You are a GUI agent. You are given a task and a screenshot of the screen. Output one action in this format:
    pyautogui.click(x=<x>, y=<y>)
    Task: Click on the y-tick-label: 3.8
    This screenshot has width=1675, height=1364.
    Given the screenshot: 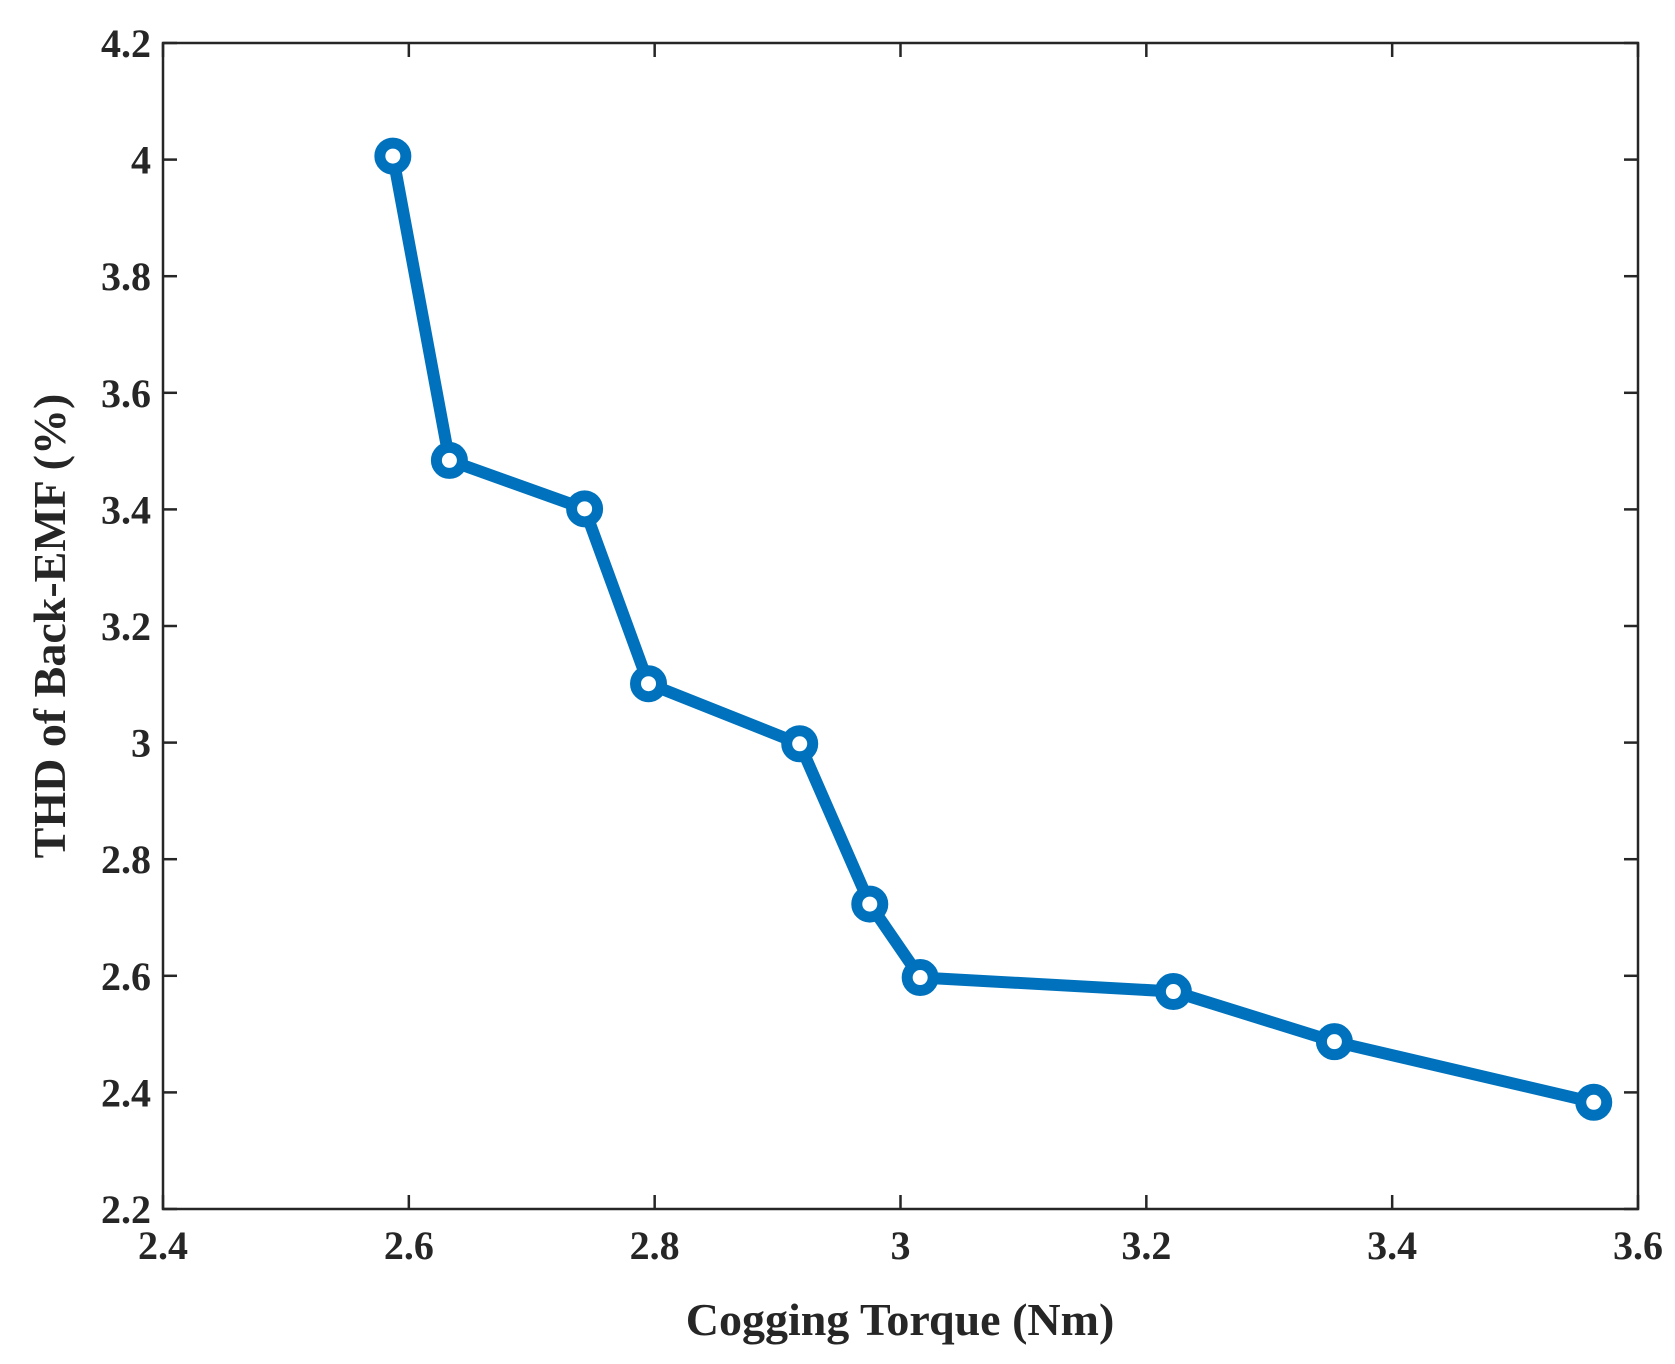 What is the action you would take?
    pyautogui.click(x=126, y=276)
    